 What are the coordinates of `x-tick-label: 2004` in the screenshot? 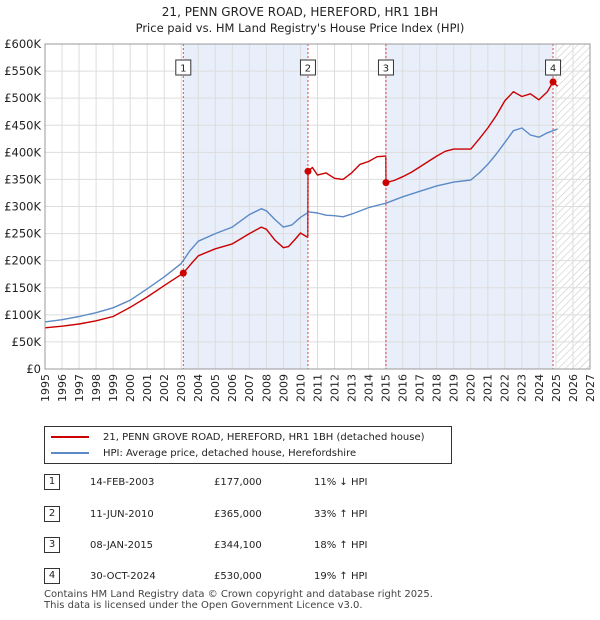 It's located at (198, 388).